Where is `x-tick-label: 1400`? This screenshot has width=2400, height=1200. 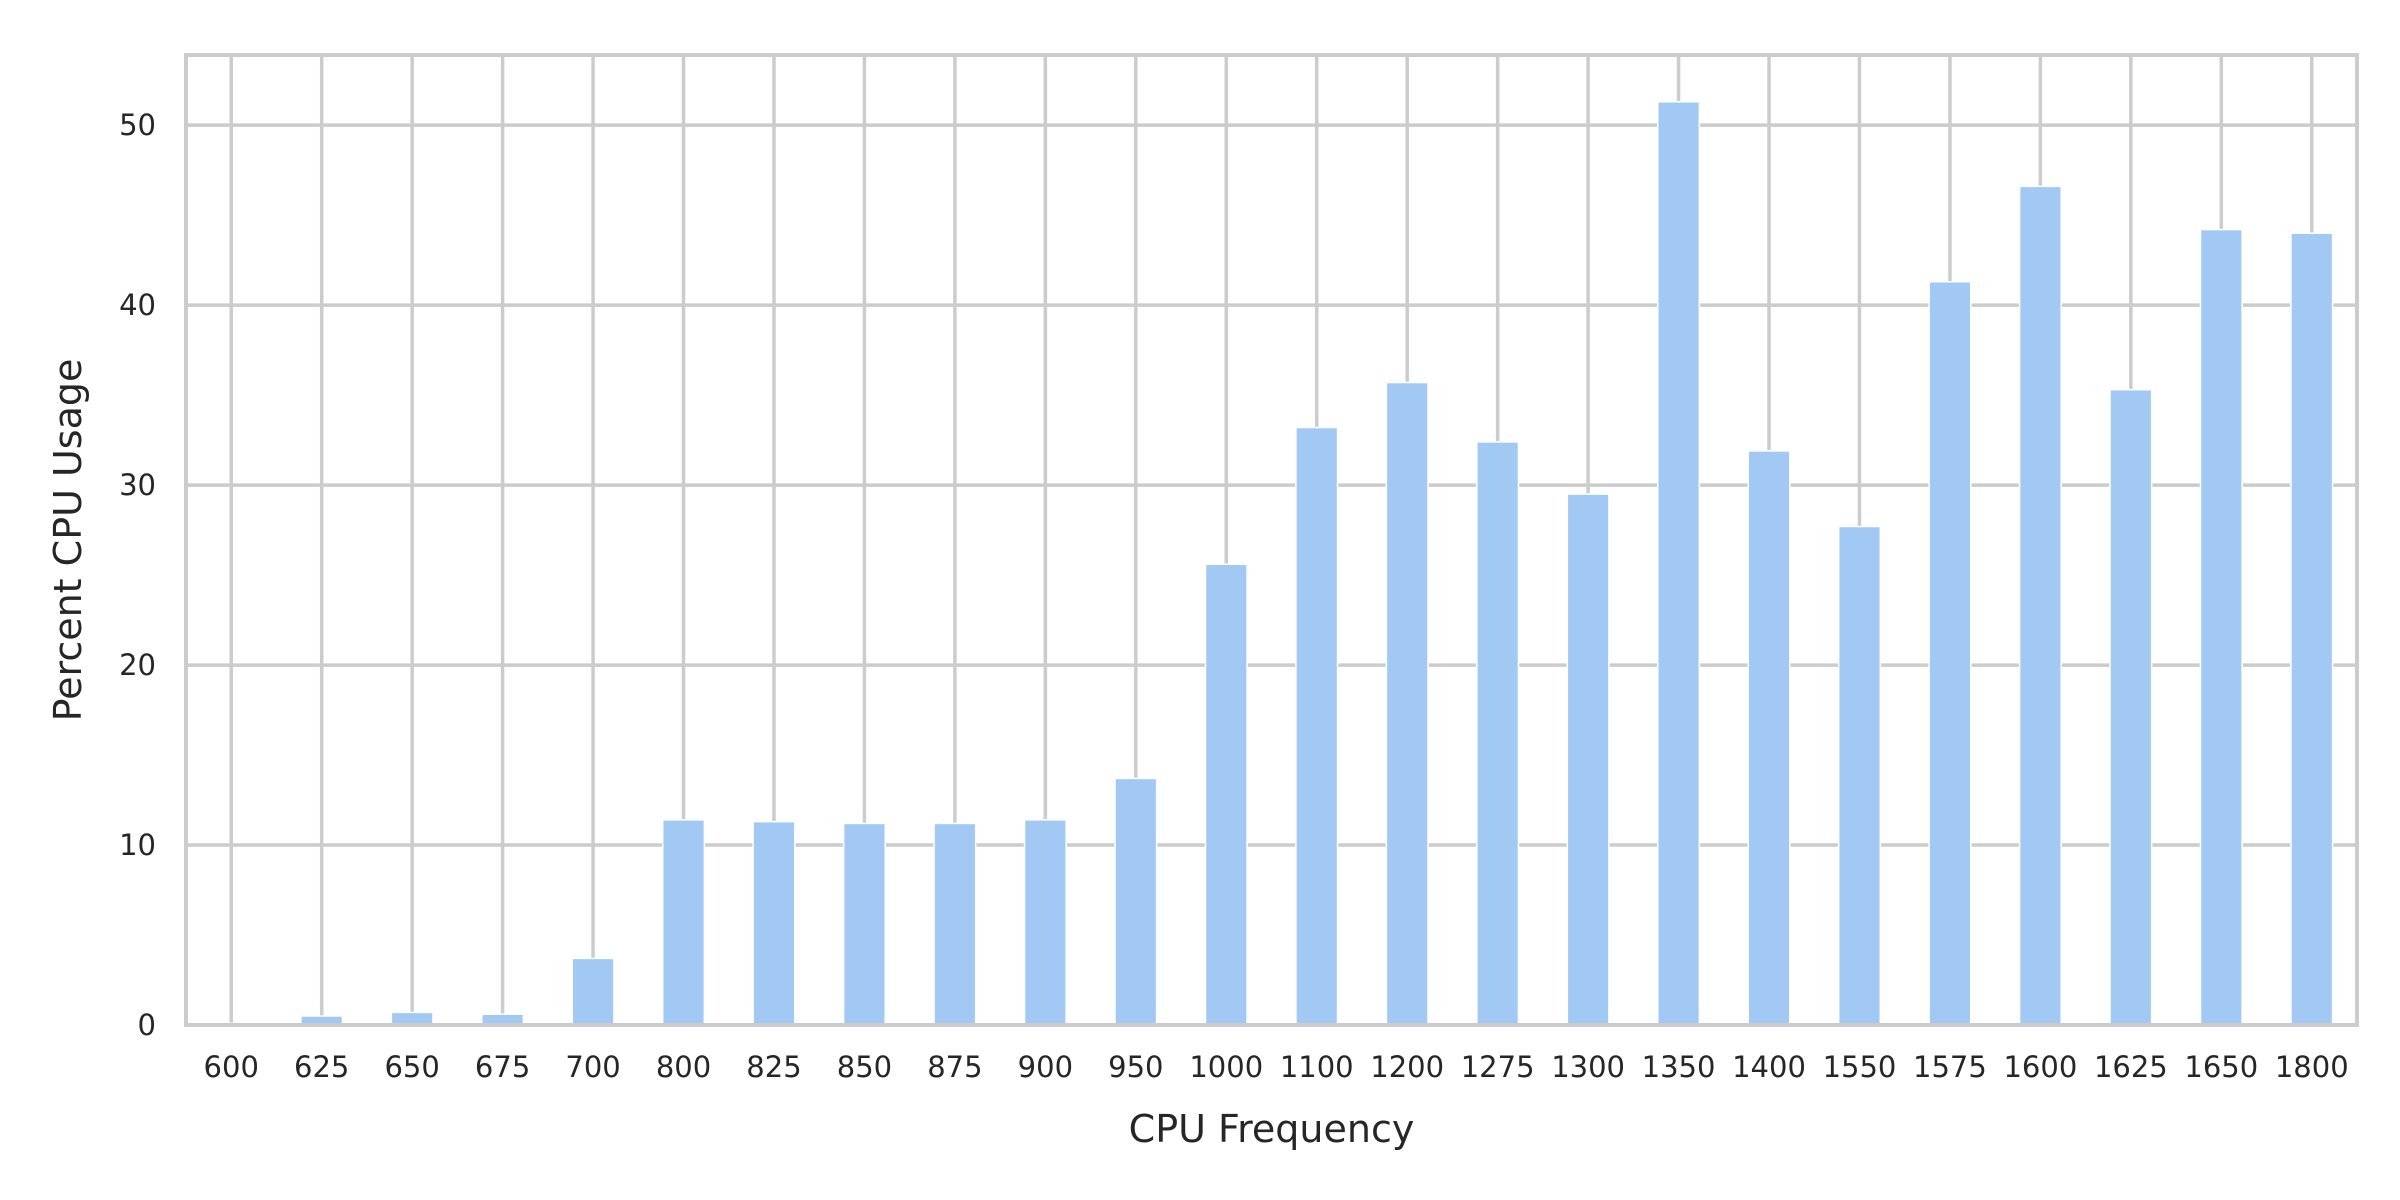
x-tick-label: 1400 is located at coordinates (1769, 1067).